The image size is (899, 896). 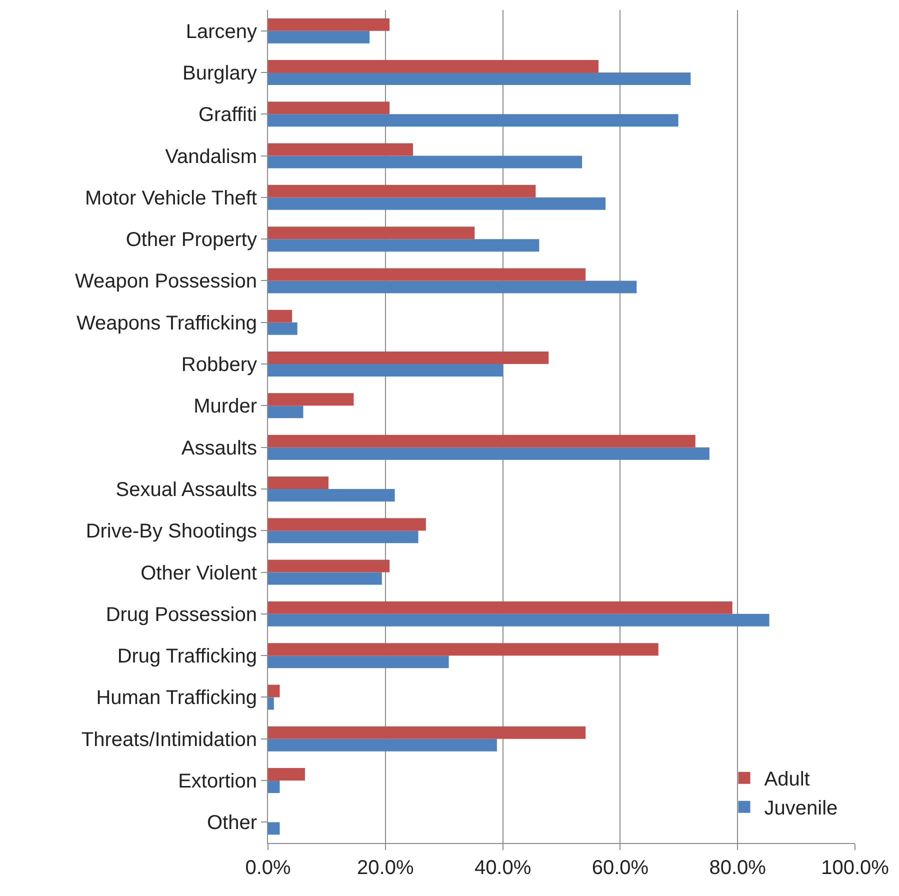 I want to click on y-tick-label: Other Property, so click(x=191, y=240).